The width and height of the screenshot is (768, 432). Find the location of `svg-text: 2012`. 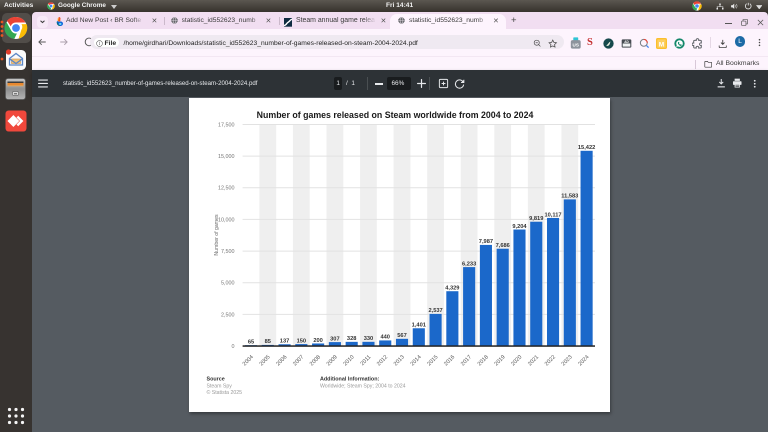

svg-text: 2012 is located at coordinates (382, 360).